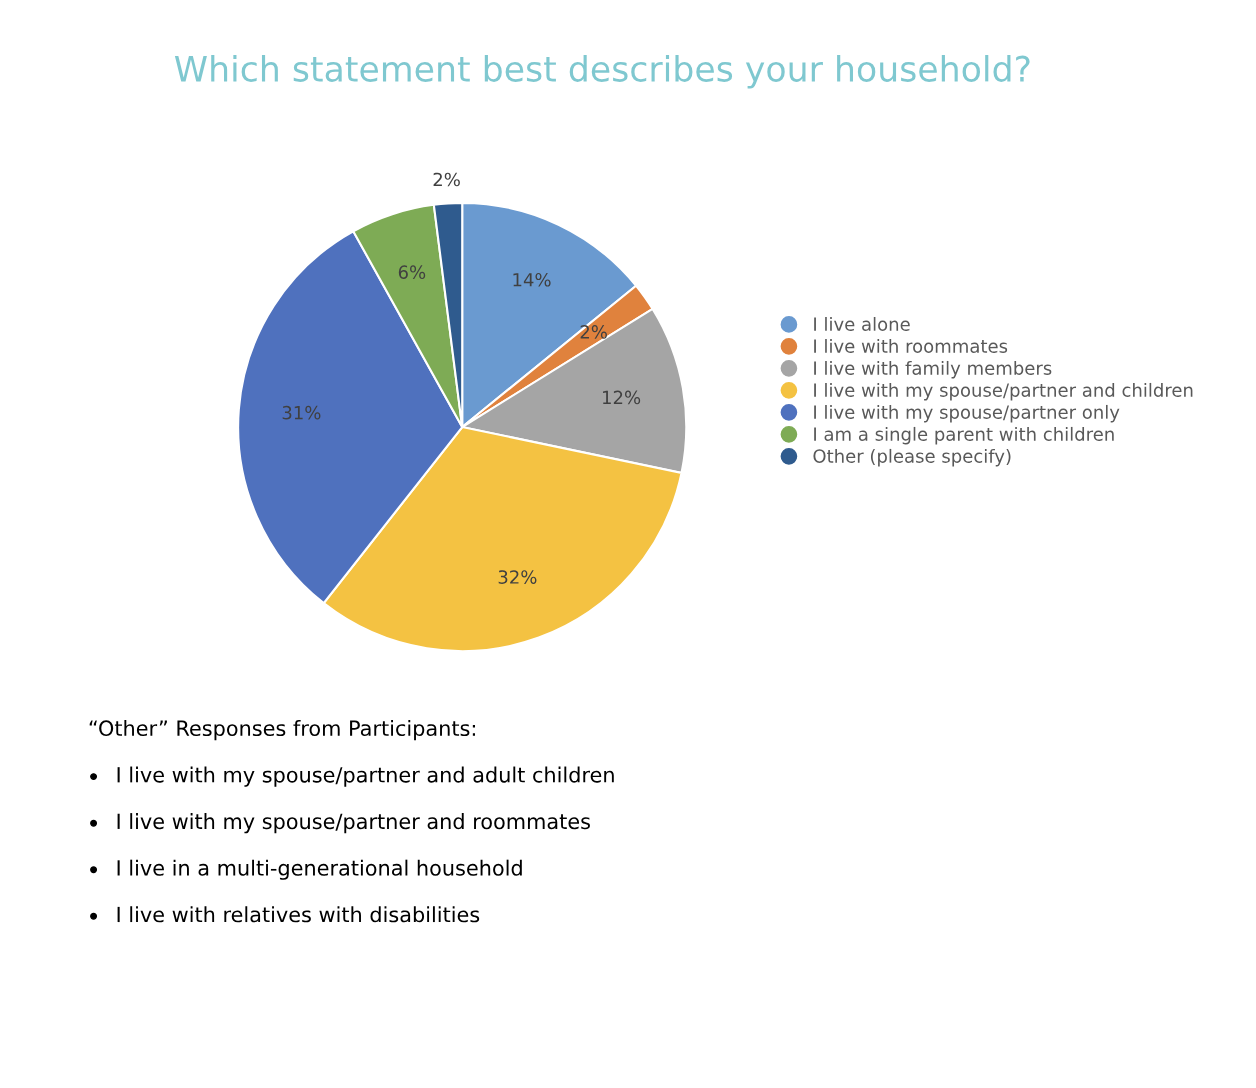  Describe the element at coordinates (298, 914) in the screenshot. I see `text: I live with relatives with disabilities` at that location.